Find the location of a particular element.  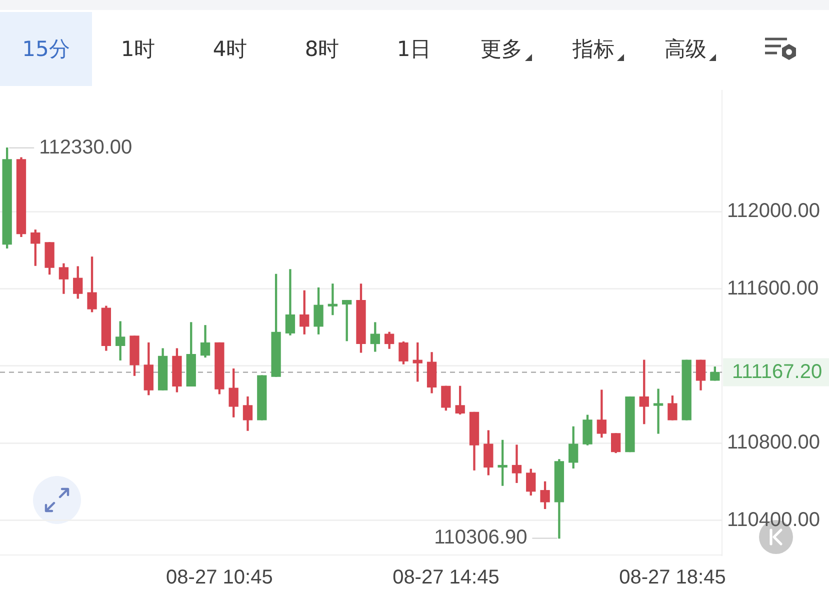

text: 指标 is located at coordinates (593, 49).